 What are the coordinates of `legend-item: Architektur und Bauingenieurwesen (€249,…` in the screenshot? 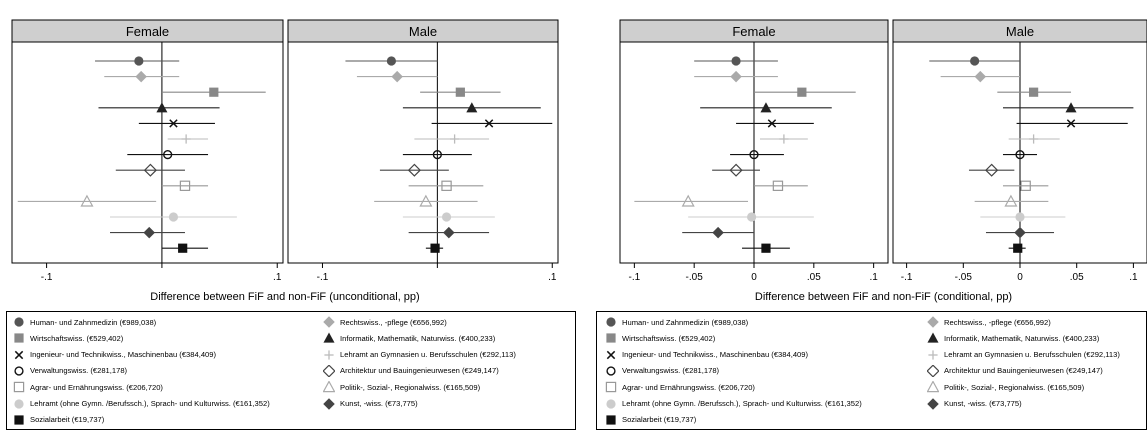 It's located at (1015, 371).